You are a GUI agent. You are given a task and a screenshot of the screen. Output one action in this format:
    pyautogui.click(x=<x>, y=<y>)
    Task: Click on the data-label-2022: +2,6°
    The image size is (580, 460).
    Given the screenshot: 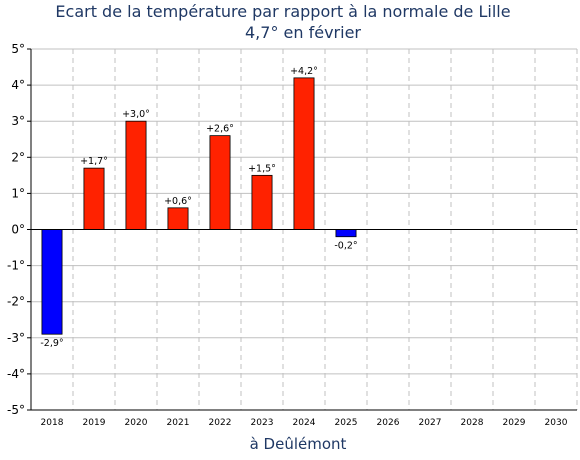 What is the action you would take?
    pyautogui.click(x=220, y=129)
    